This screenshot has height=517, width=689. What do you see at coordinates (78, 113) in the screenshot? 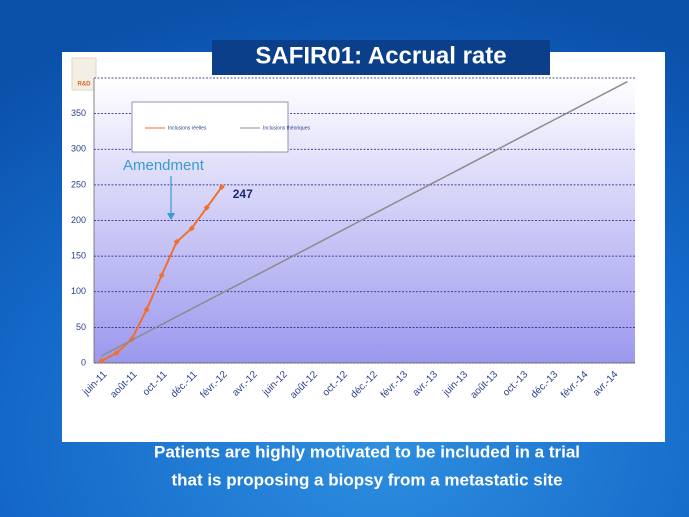
I see `y-tick-label: 350` at bounding box center [78, 113].